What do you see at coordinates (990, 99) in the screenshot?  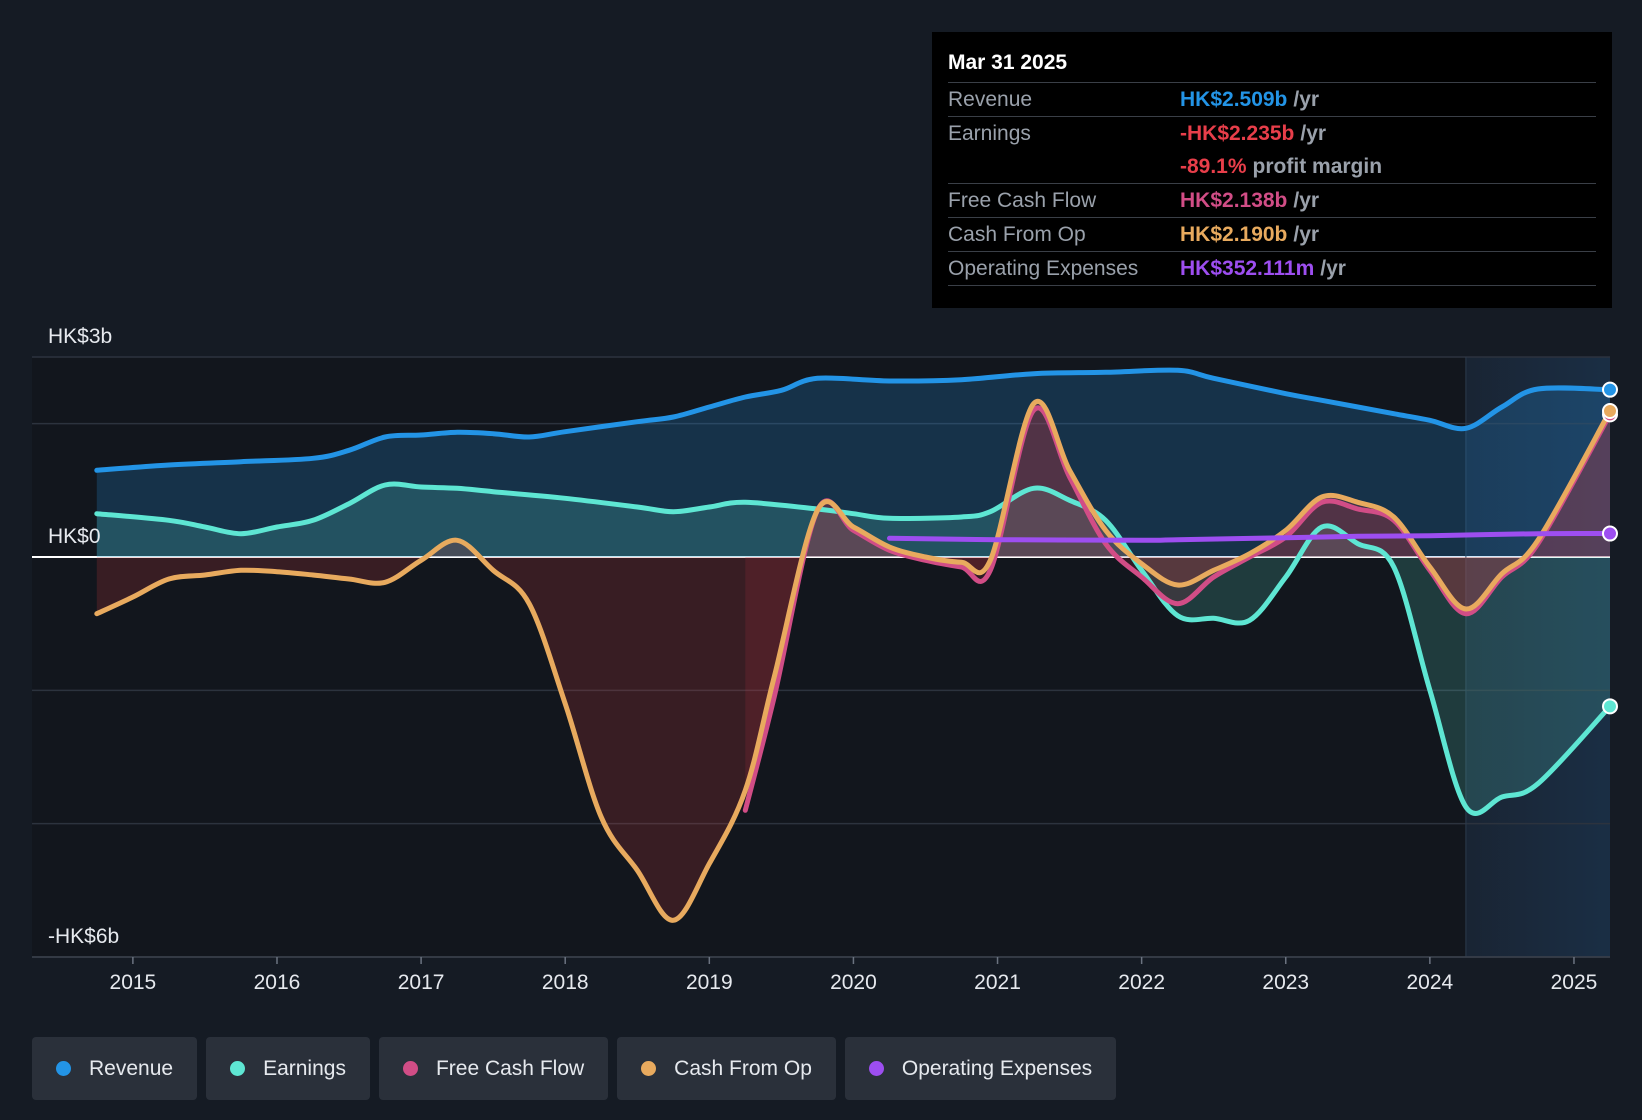 I see `tooltip-row-label: Revenue` at bounding box center [990, 99].